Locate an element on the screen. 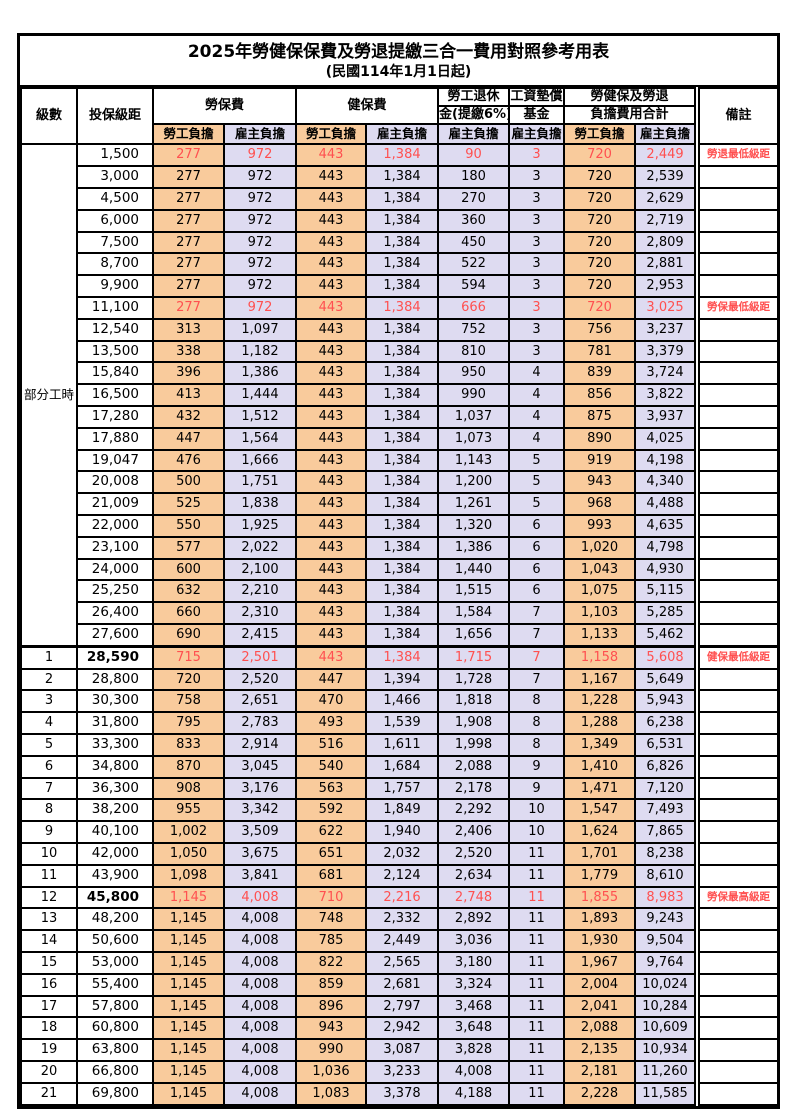 This screenshot has height=1120, width=791. value-cell-合計-雇主負擔: 4,798 is located at coordinates (666, 547).